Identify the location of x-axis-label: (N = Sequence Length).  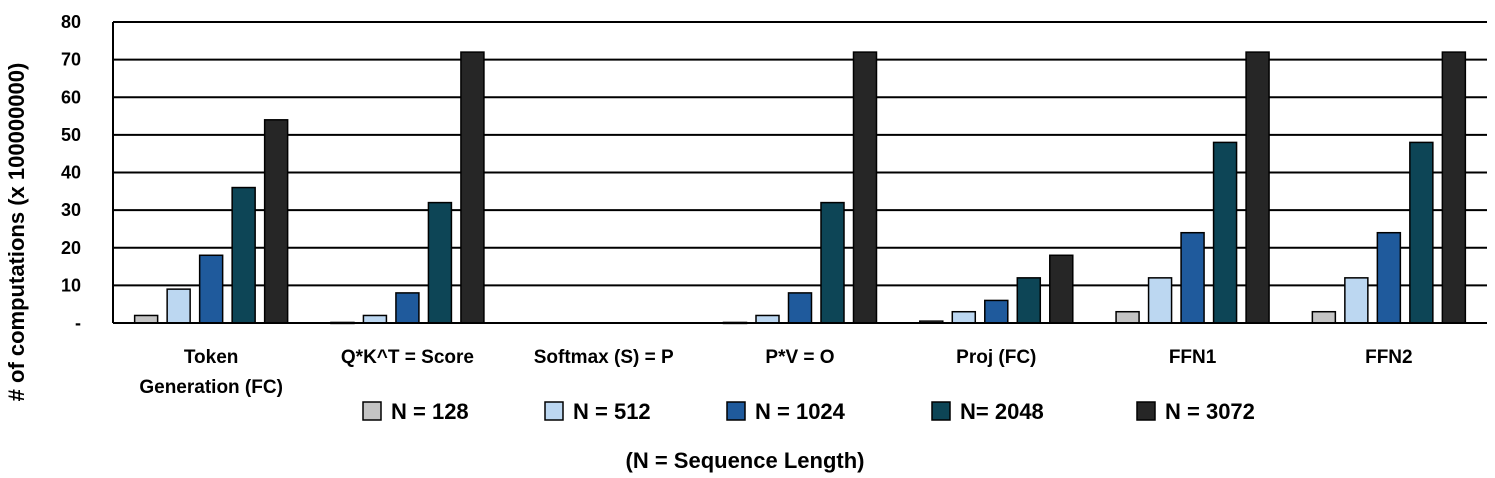
(745, 460).